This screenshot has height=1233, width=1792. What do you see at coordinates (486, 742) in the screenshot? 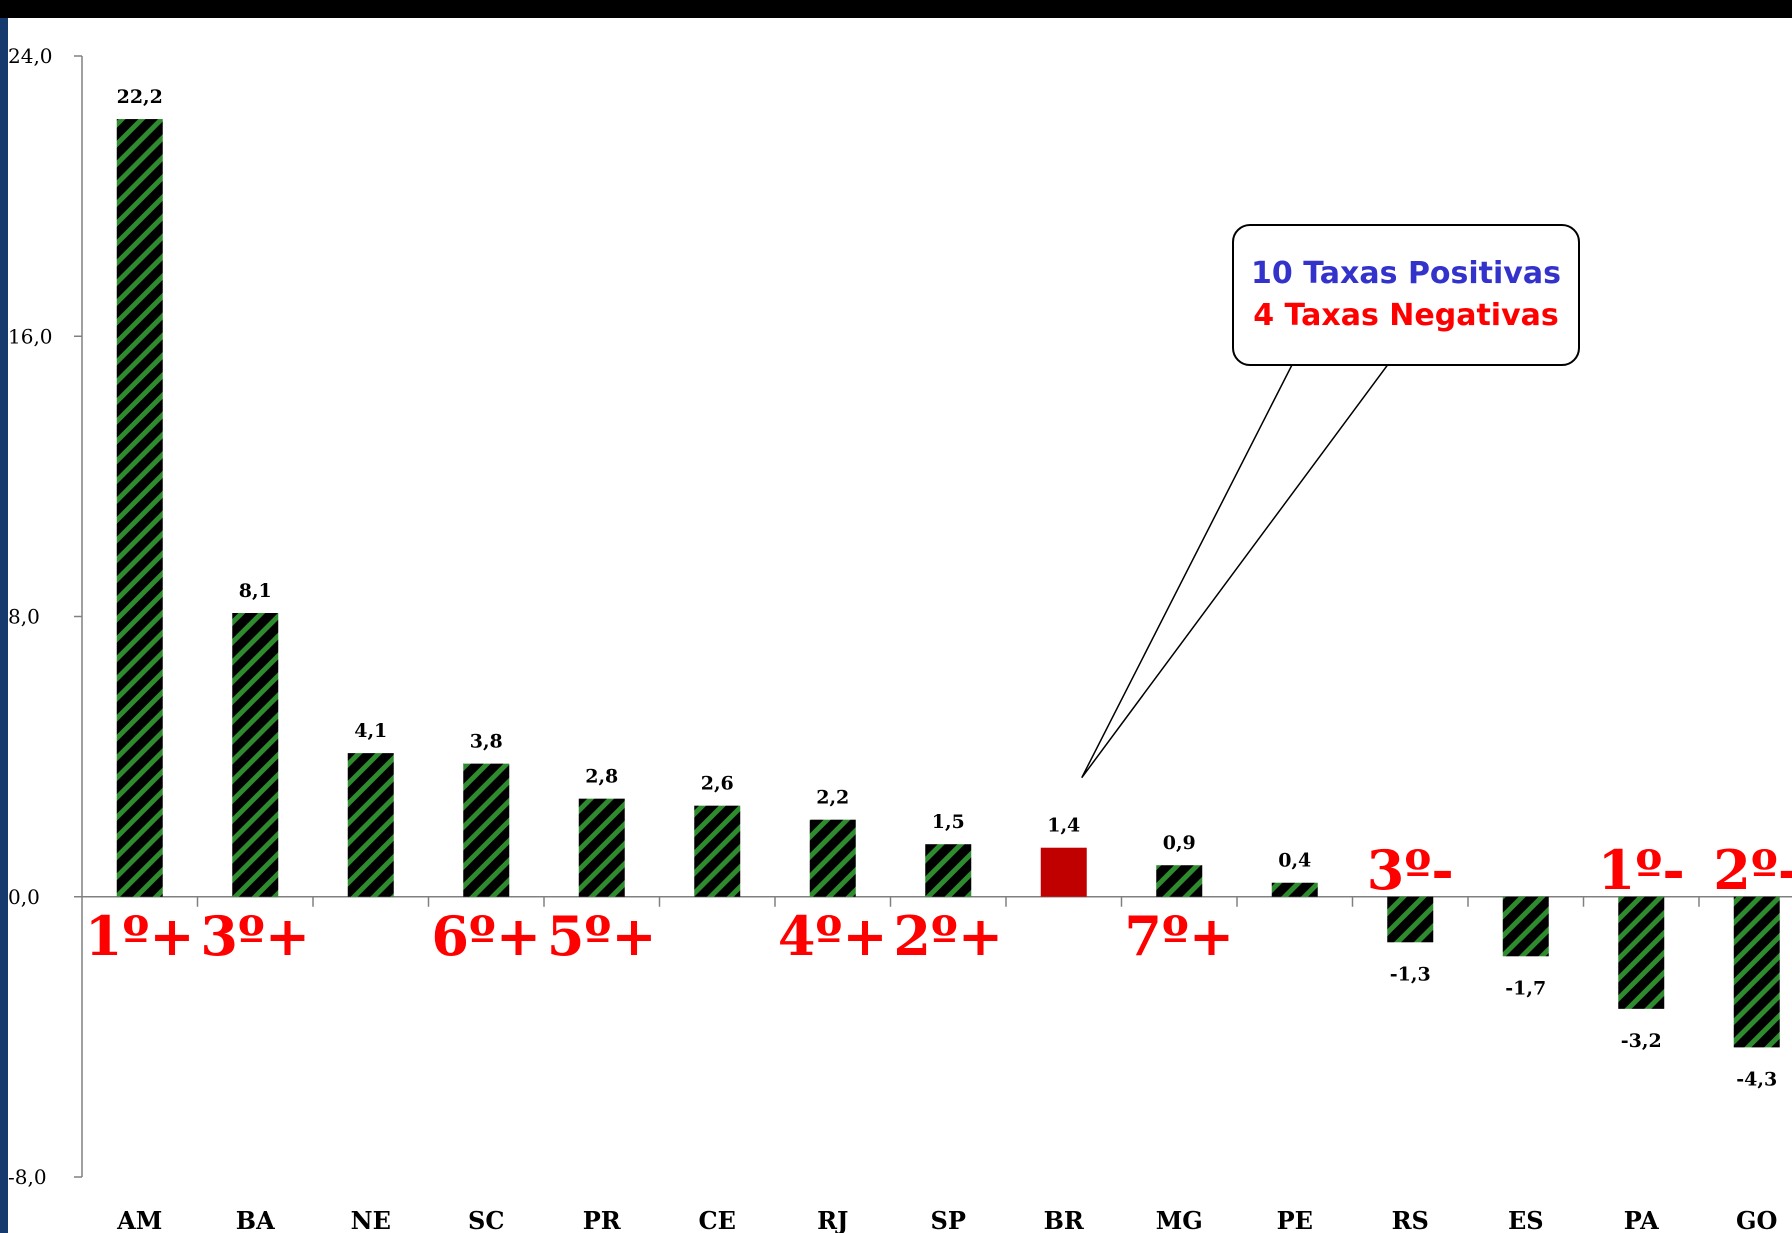
I see `data-label: 3,8` at bounding box center [486, 742].